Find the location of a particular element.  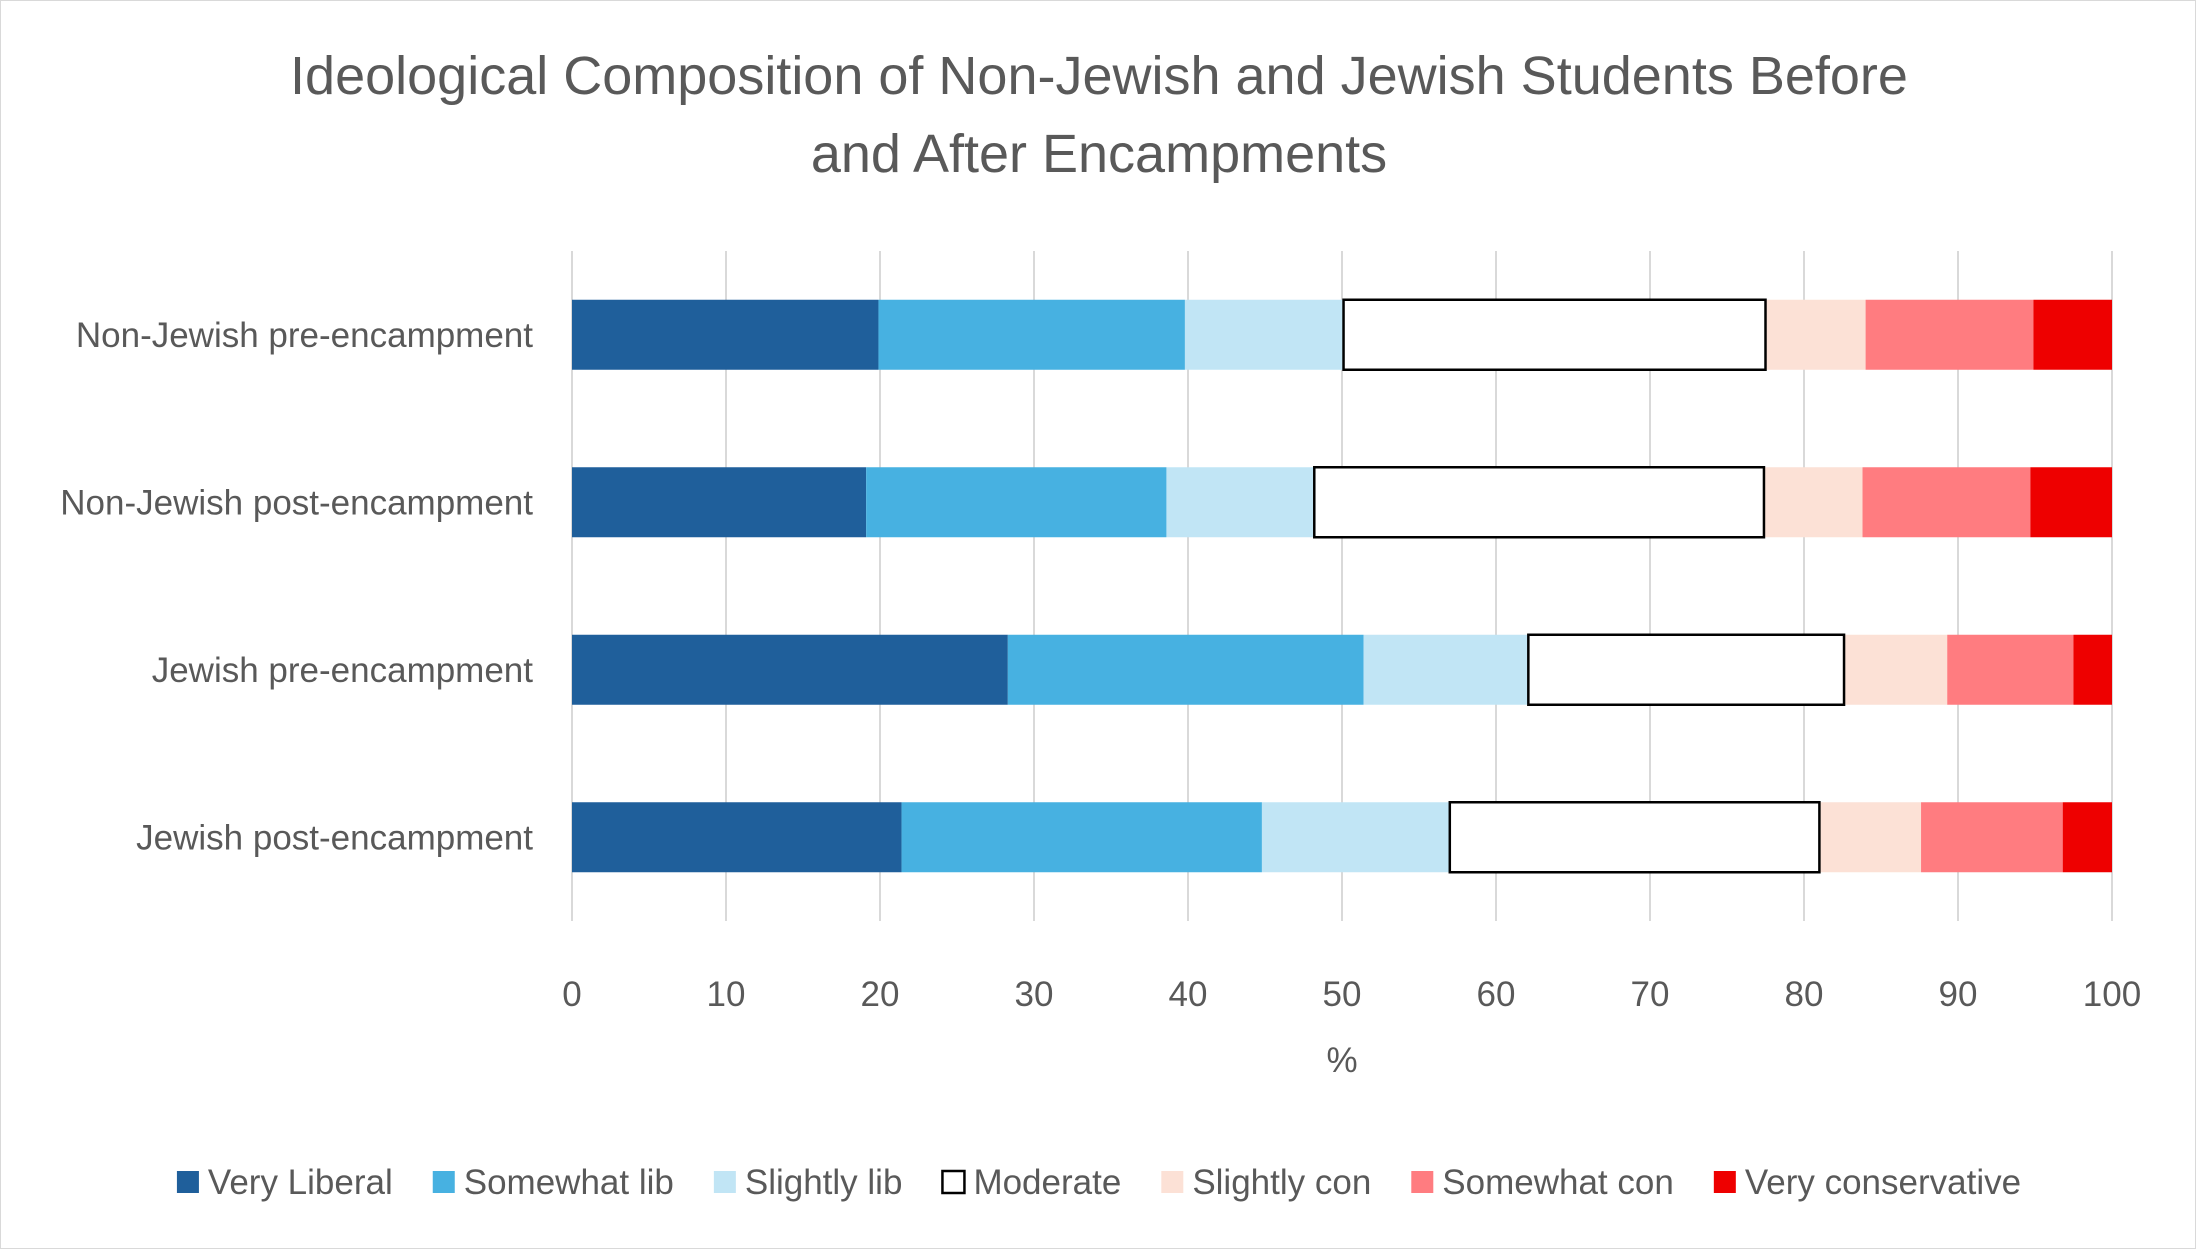

x-tick-label-60: 60 is located at coordinates (1496, 994).